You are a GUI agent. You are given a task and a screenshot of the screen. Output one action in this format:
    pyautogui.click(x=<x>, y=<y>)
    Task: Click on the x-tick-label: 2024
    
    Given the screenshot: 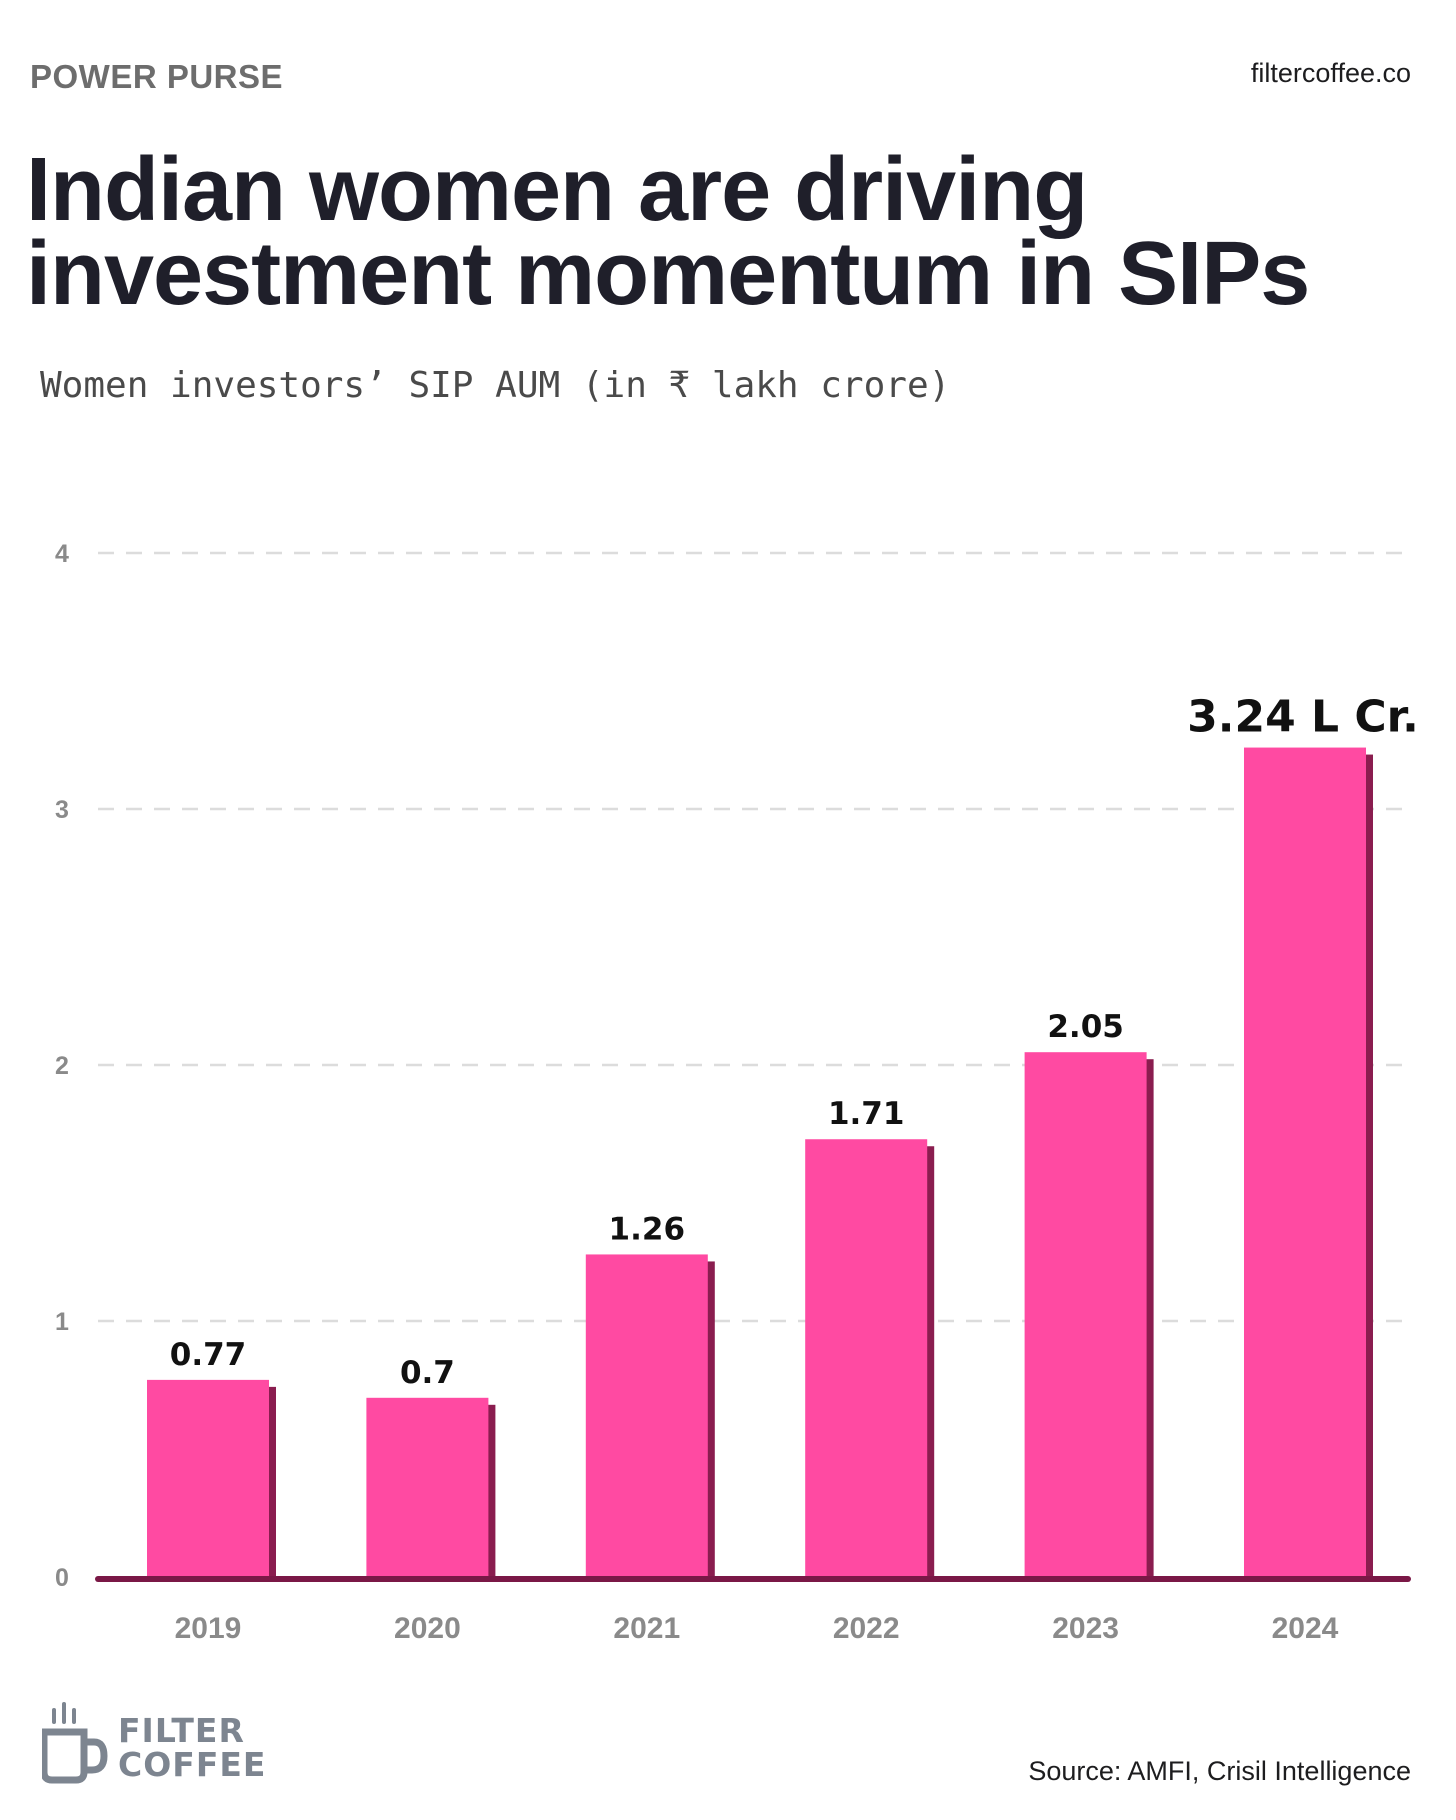 What is the action you would take?
    pyautogui.click(x=1305, y=1628)
    